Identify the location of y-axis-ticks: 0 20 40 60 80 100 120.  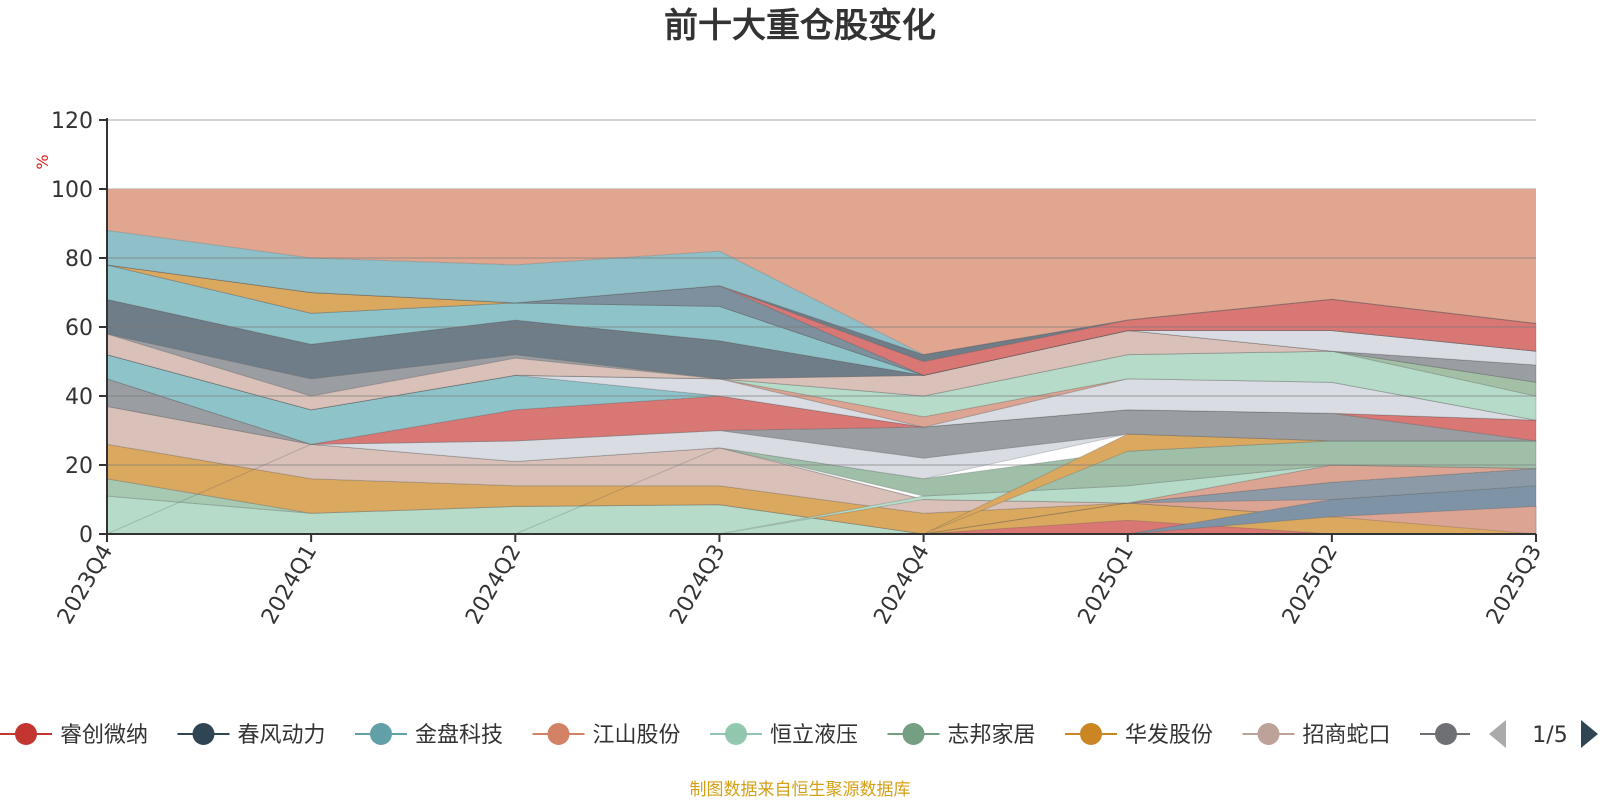
(79, 328).